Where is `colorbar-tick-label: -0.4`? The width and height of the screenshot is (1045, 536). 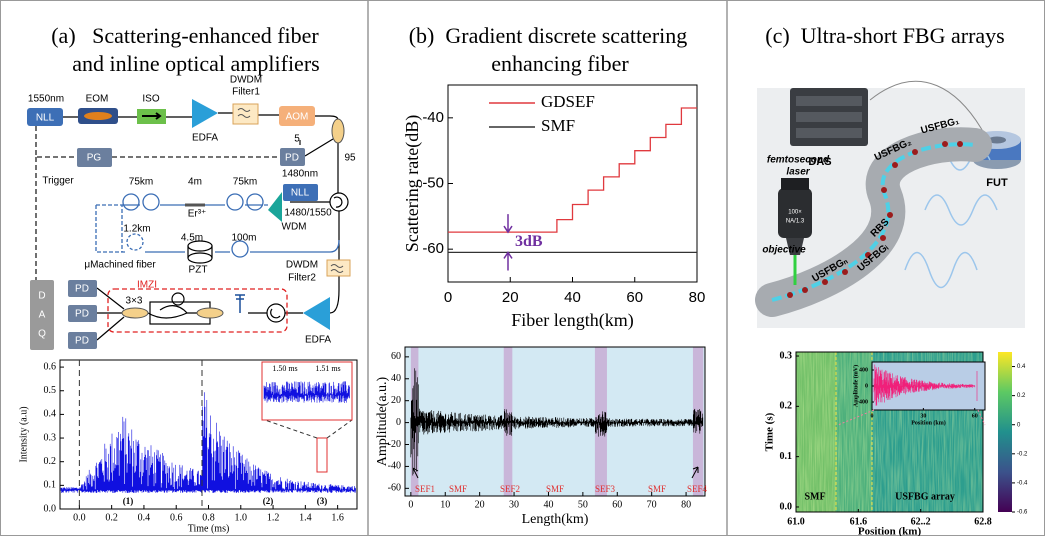 colorbar-tick-label: -0.4 is located at coordinates (1022, 483).